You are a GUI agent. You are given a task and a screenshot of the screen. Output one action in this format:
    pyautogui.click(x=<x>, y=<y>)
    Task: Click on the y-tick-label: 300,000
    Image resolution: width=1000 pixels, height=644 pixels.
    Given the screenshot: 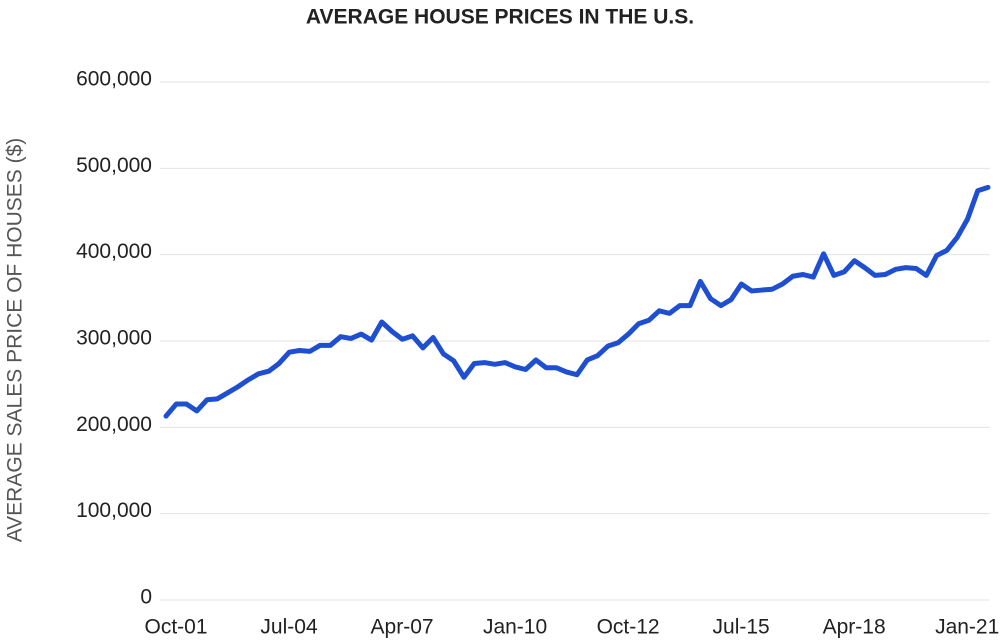 What is the action you would take?
    pyautogui.click(x=114, y=338)
    